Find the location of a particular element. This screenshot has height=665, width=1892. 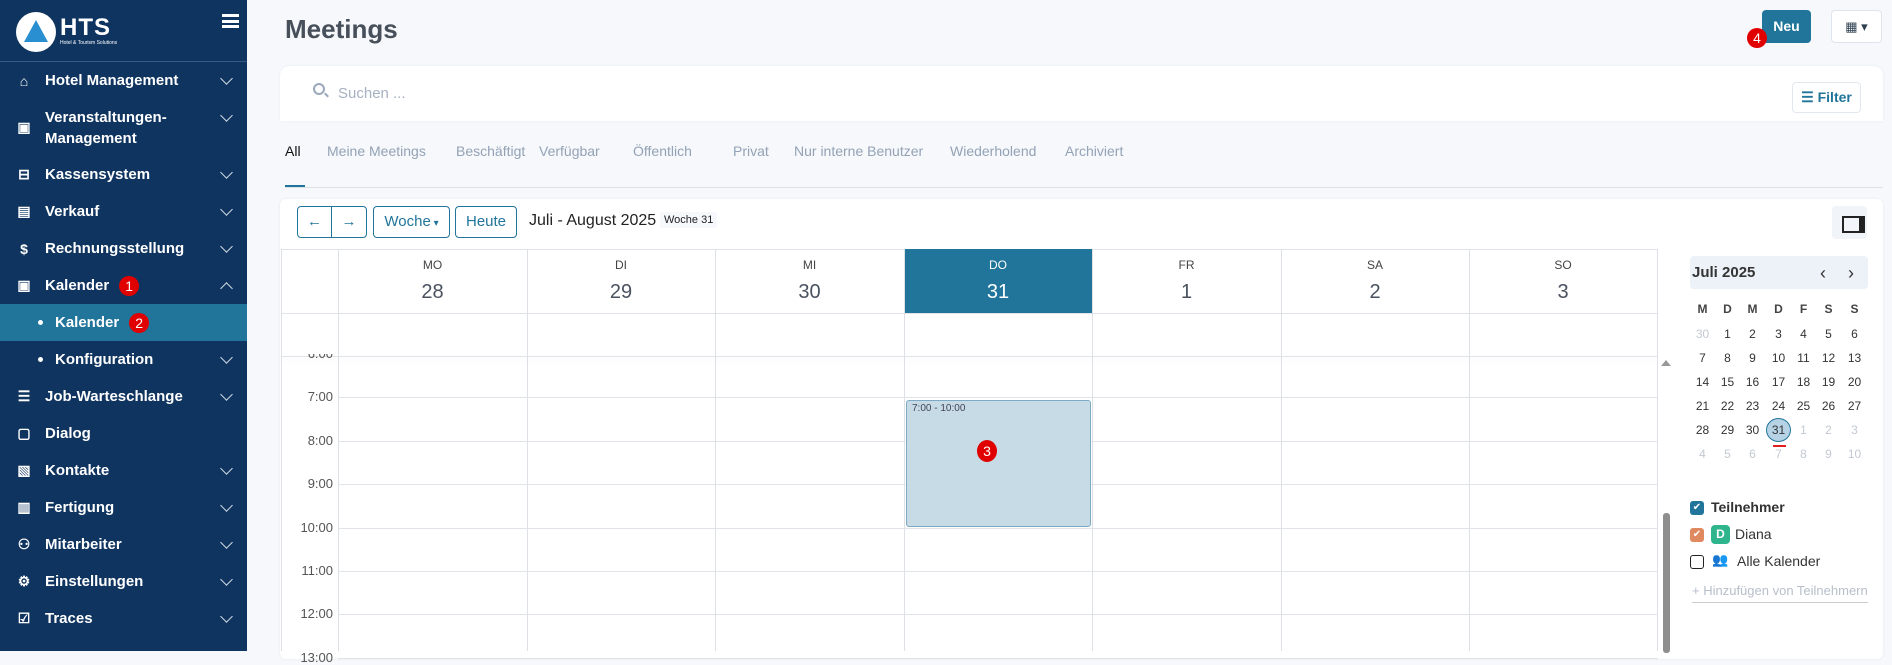

mini-day: 11 is located at coordinates (1803, 358).